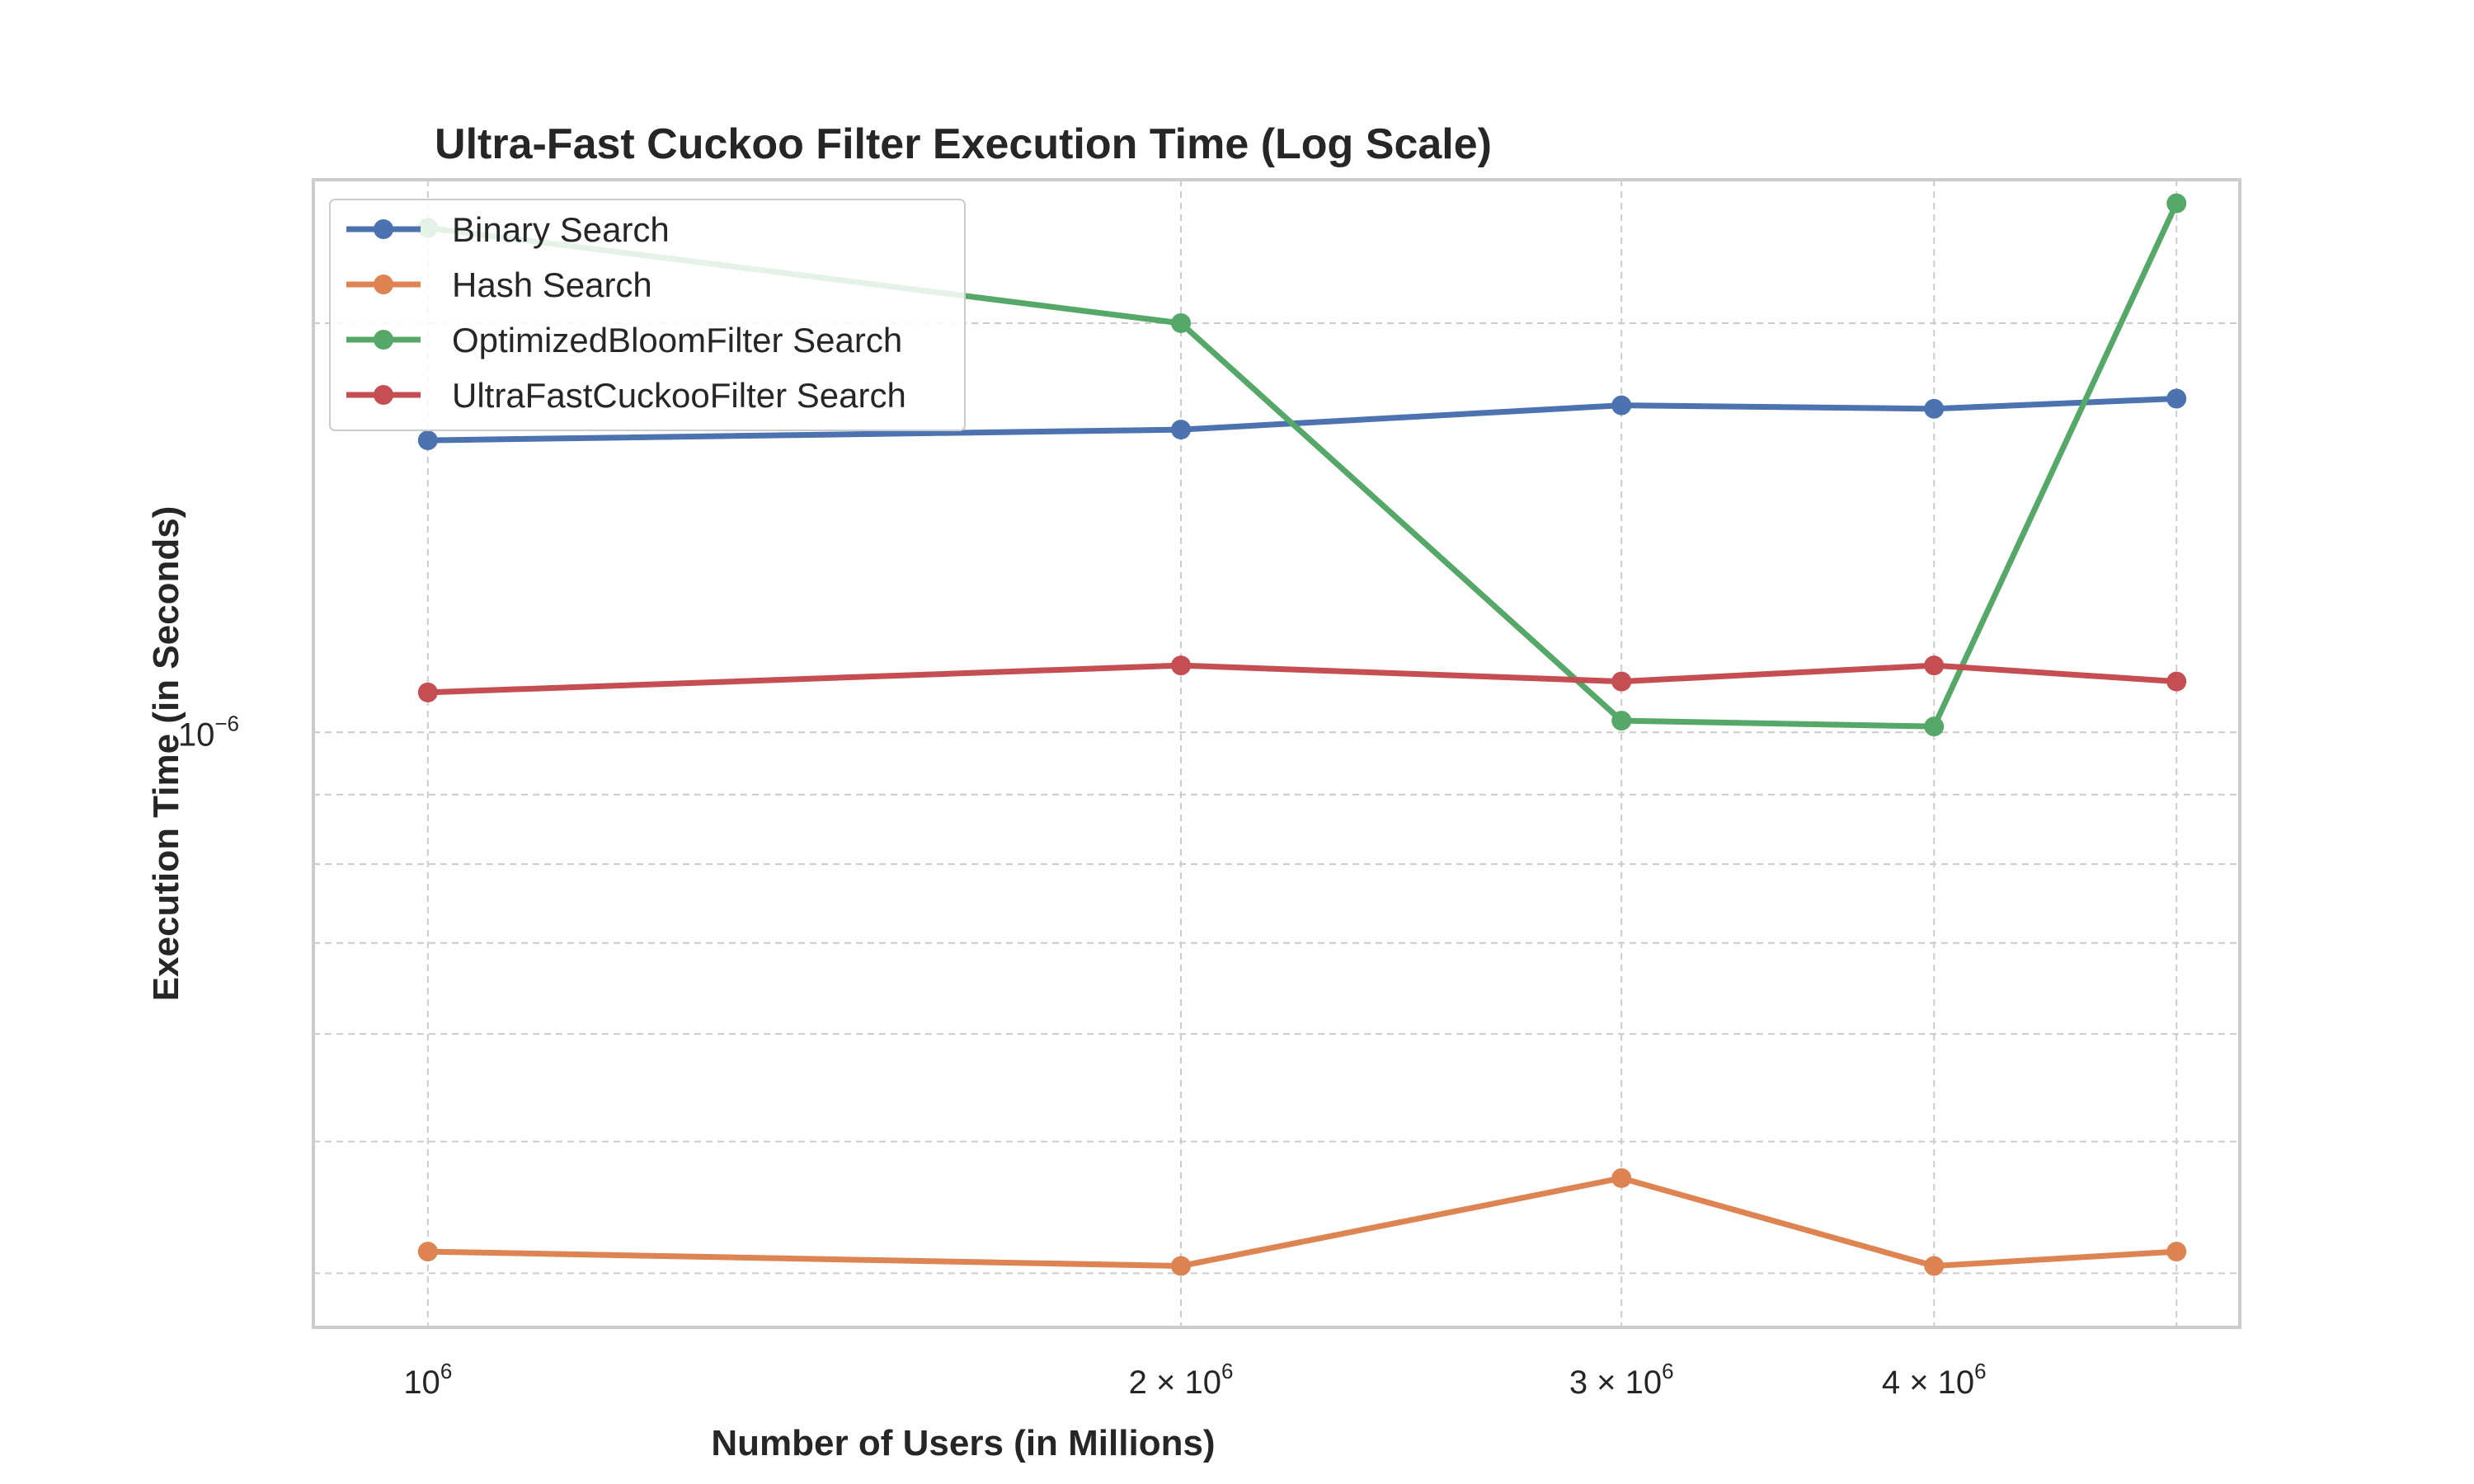 The height and width of the screenshot is (1484, 2474). Describe the element at coordinates (427, 1380) in the screenshot. I see `x-tick-label: 106` at that location.